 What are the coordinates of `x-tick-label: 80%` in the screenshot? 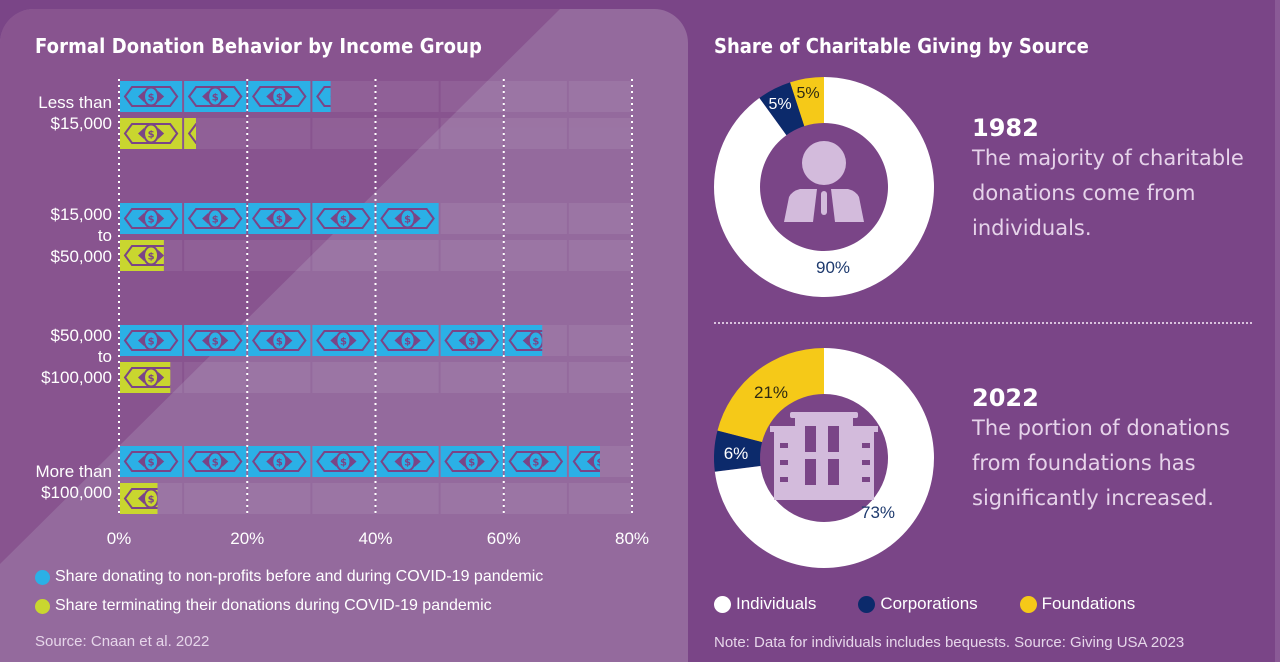 It's located at (632, 538).